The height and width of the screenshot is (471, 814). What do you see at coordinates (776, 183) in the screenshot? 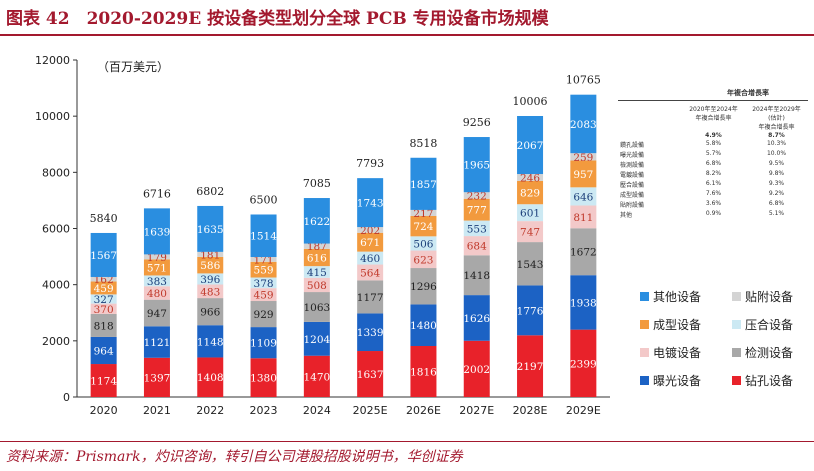
I see `cagr-cell: 9.3%` at bounding box center [776, 183].